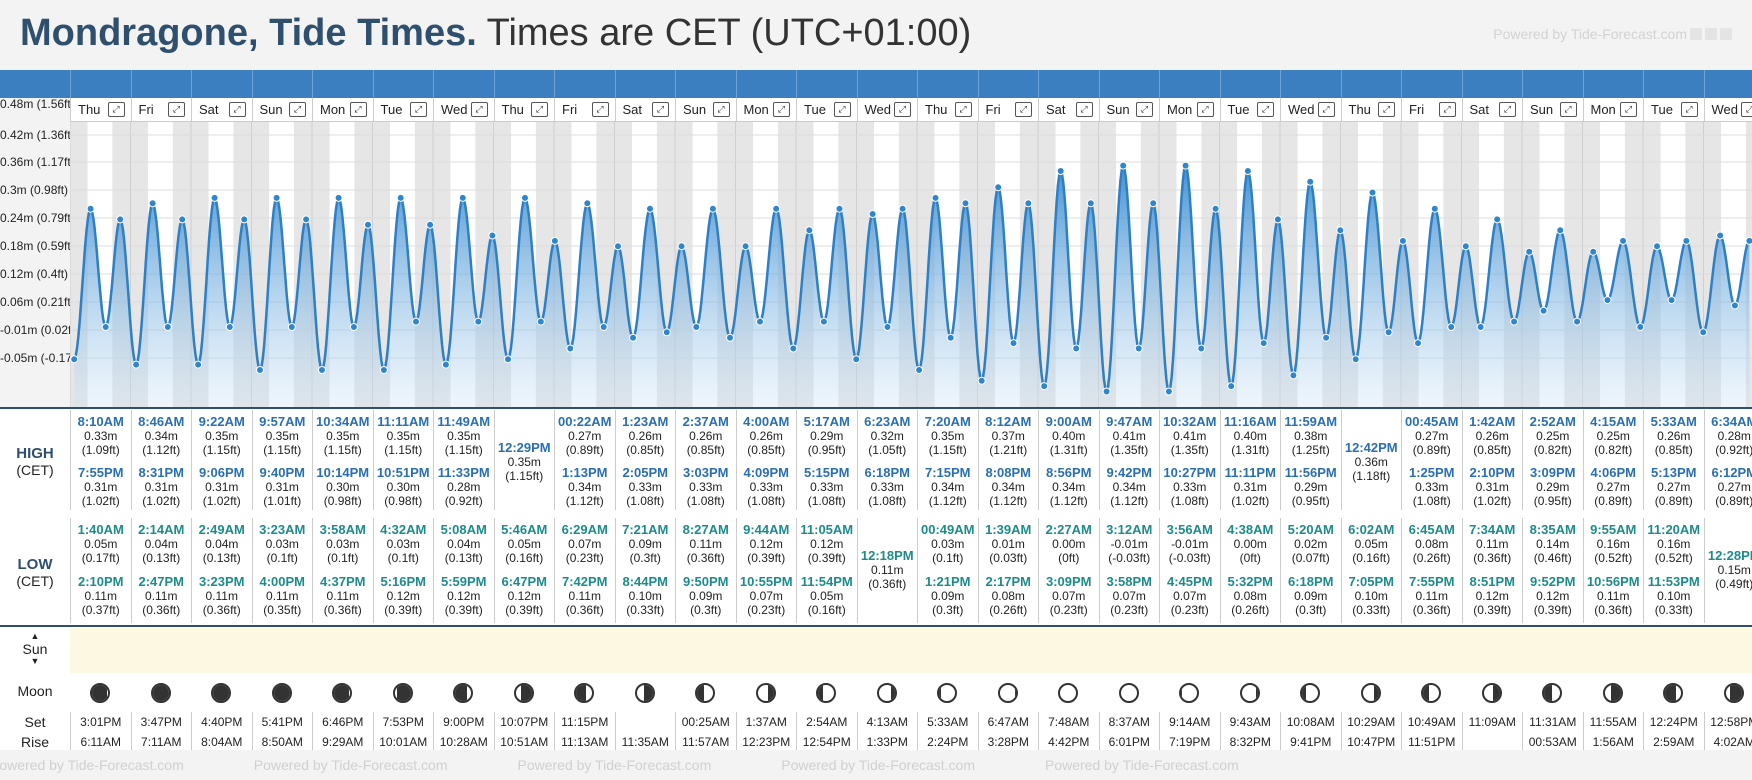 This screenshot has width=1752, height=780. Describe the element at coordinates (1733, 501) in the screenshot. I see `tide-height-ft: (0.89ft)` at that location.